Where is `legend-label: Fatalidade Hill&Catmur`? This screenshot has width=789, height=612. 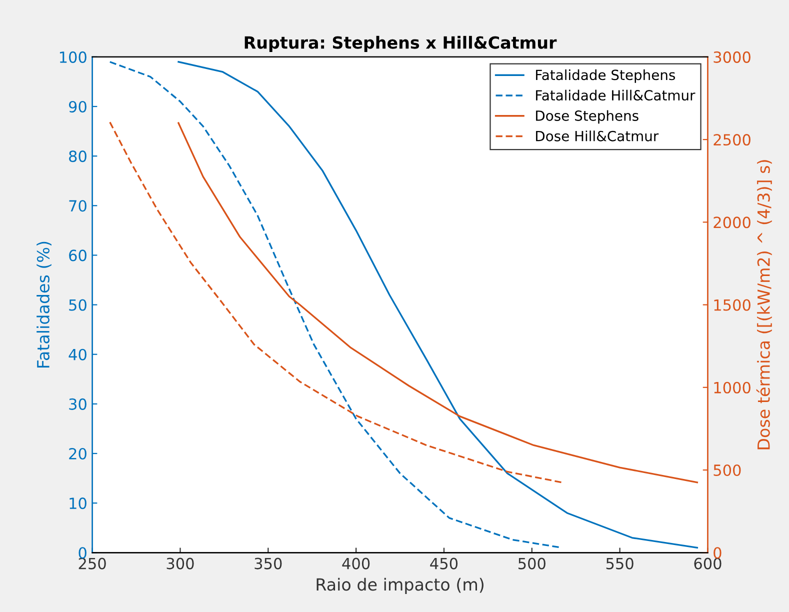
legend-label: Fatalidade Hill&Catmur is located at coordinates (616, 95).